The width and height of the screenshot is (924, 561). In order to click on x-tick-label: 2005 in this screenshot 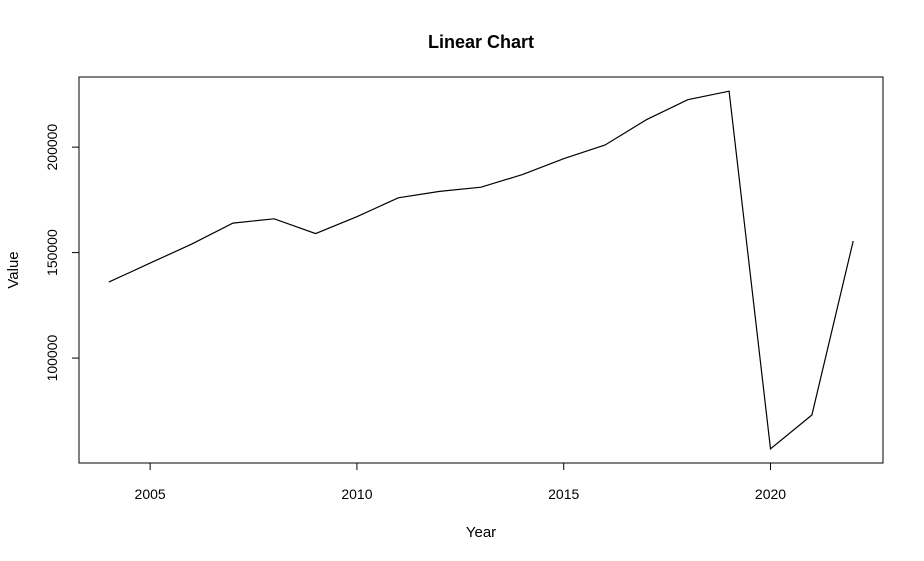, I will do `click(150, 494)`.